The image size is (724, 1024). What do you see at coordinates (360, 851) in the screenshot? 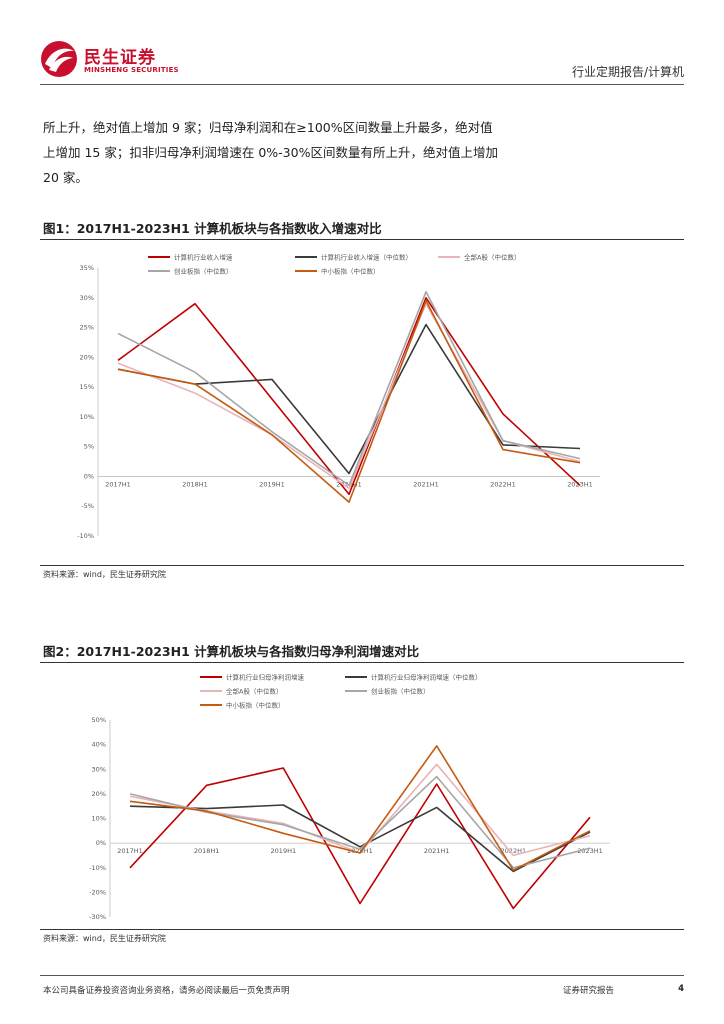
I see `x-tick-label: 2020H1` at bounding box center [360, 851].